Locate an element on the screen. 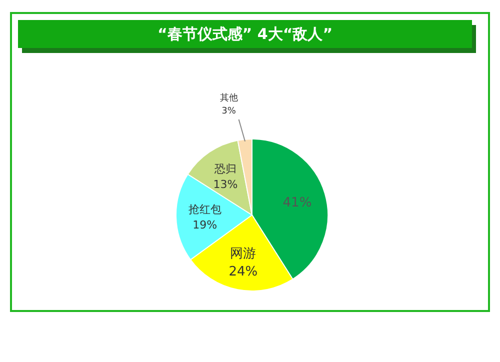 The width and height of the screenshot is (500, 362). data-label: 24% is located at coordinates (243, 272).